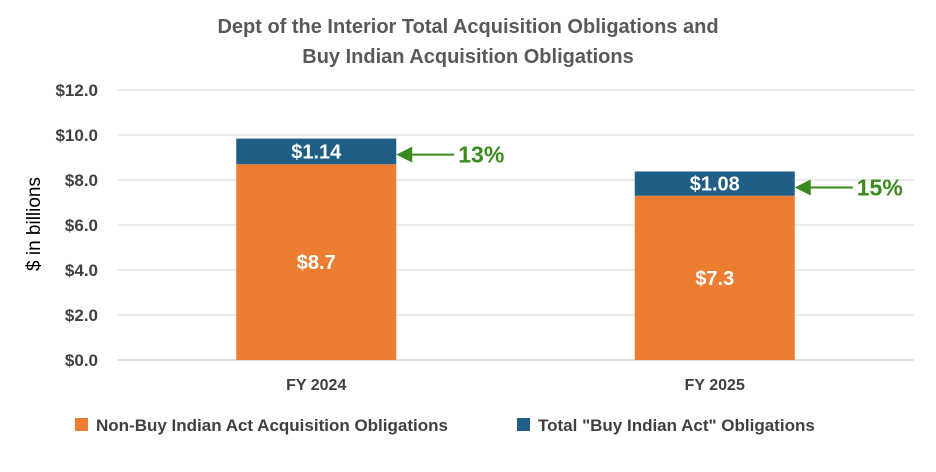 This screenshot has width=936, height=472. I want to click on data-label: $8.7, so click(316, 263).